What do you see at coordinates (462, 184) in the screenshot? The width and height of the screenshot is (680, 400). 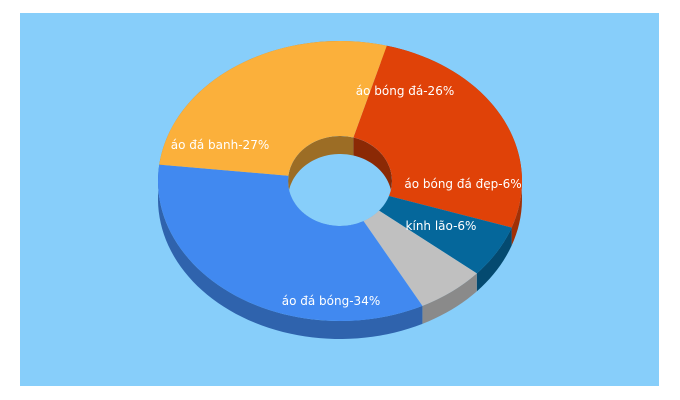 I see `slice-label-ao-bong-da-dep: áo bóng đá đẹp-6%` at bounding box center [462, 184].